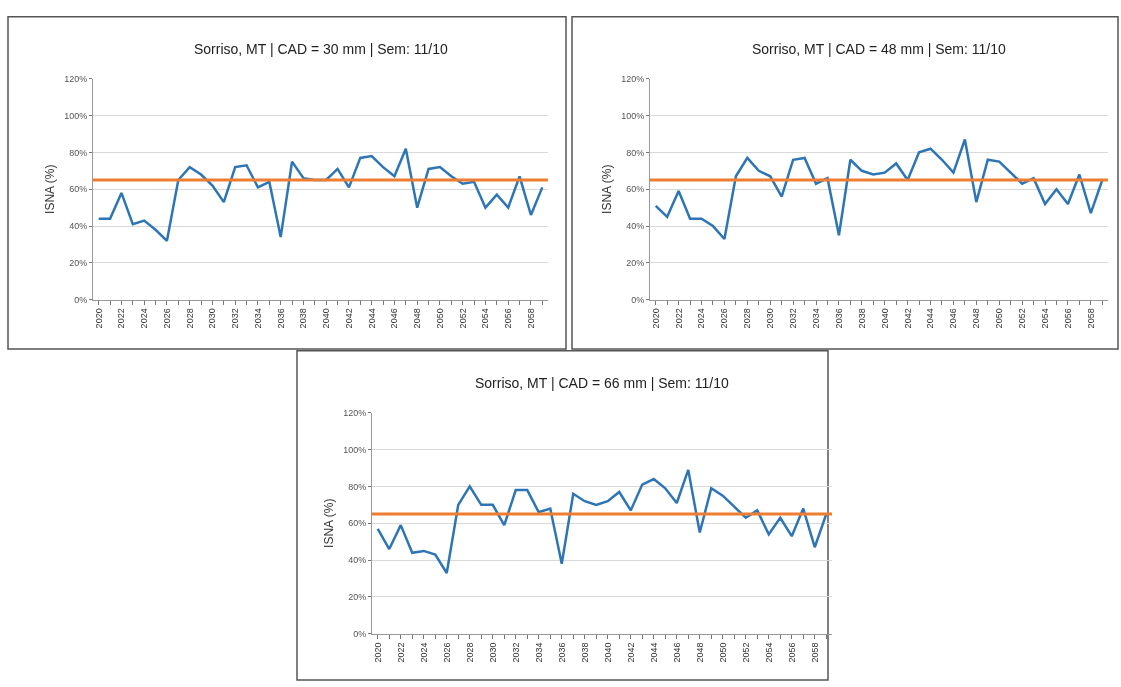 This screenshot has width=1121, height=687. What do you see at coordinates (321, 49) in the screenshot?
I see `chart-title: Sorriso, MT | CAD = 30 mm | Sem: 11/10` at bounding box center [321, 49].